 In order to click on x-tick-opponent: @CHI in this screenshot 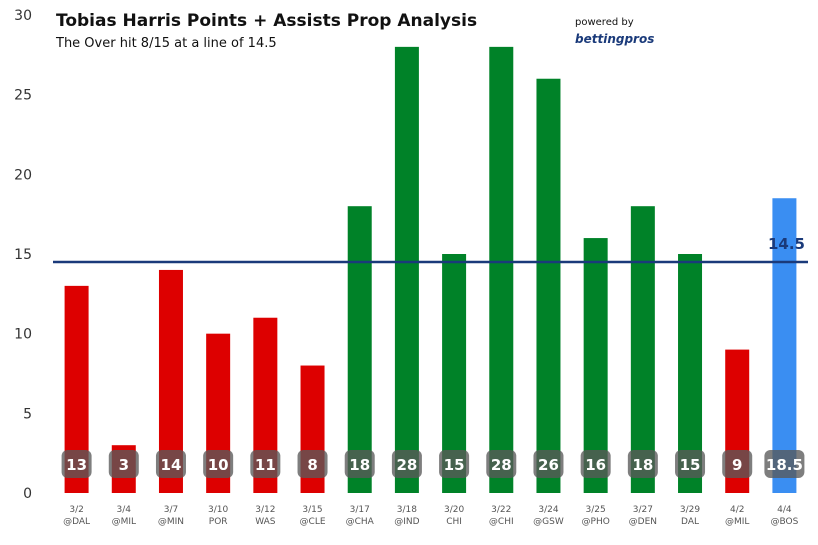, I will do `click(501, 522)`.